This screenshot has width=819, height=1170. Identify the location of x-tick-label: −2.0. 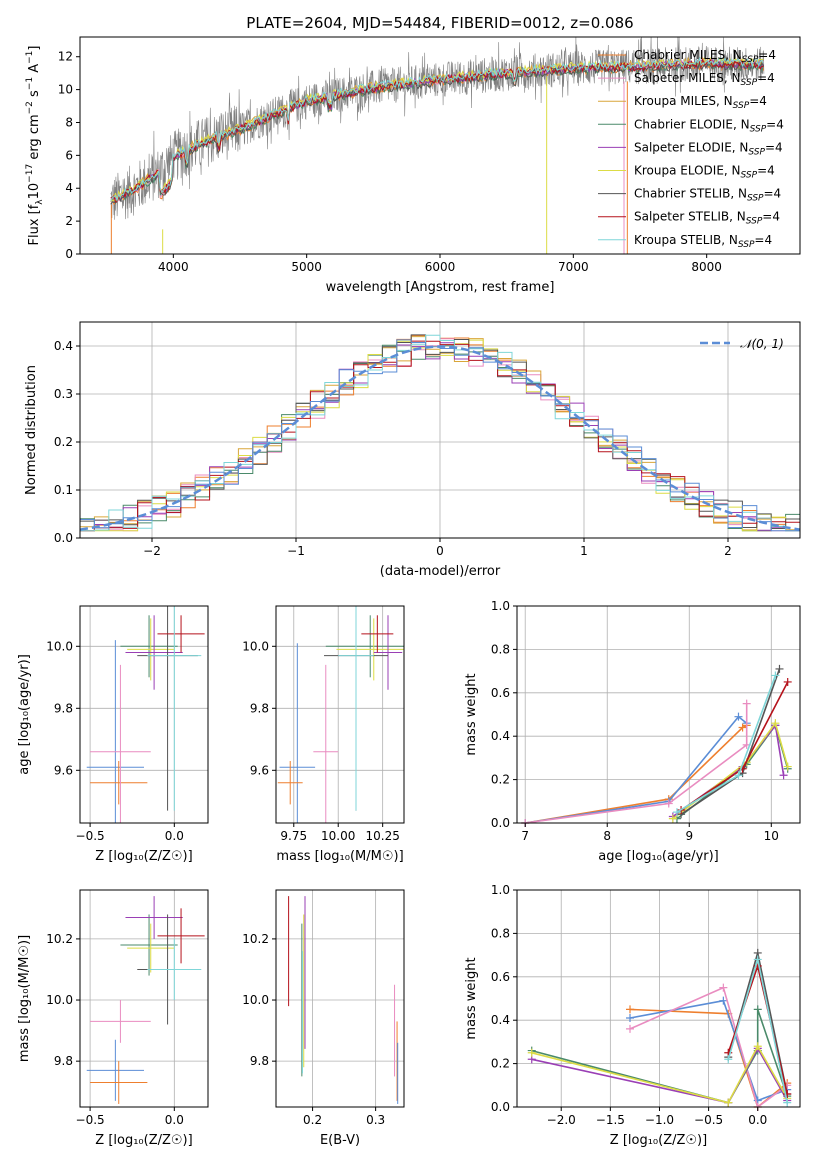
(561, 1120).